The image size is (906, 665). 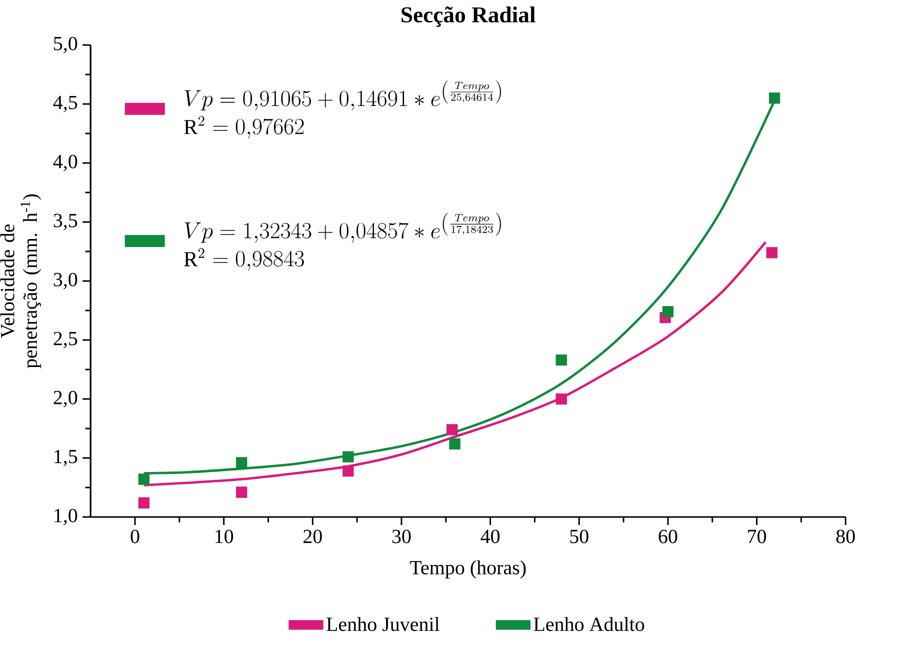 I want to click on chart-title: Secção Radial, so click(x=469, y=16).